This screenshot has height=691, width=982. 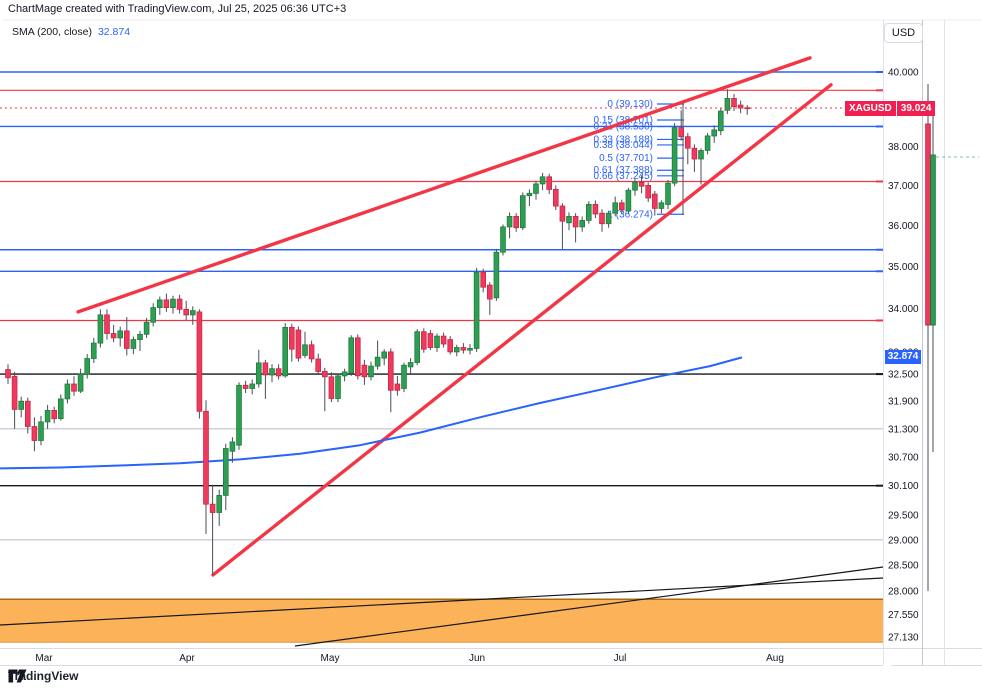 I want to click on indicator-legend: SMA (200, close) 32.874, so click(x=71, y=32).